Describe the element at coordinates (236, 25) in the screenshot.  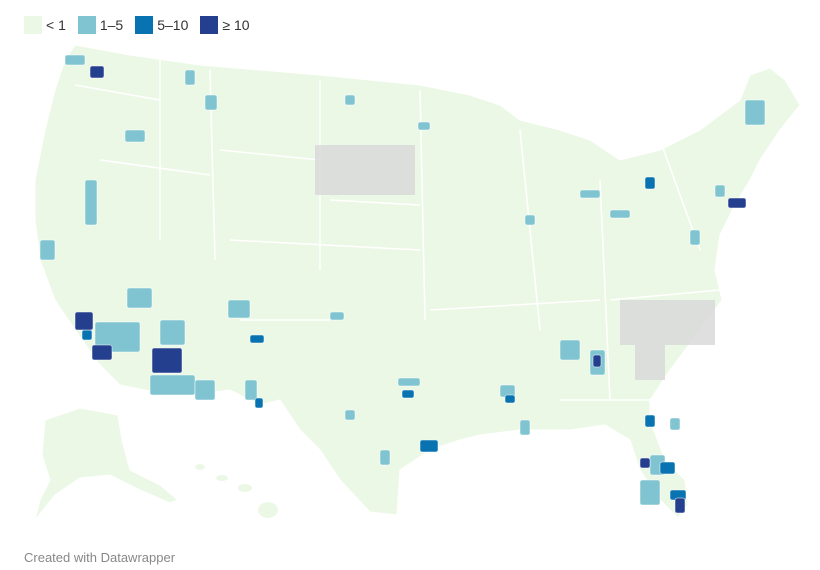
I see `legend-label: ≥ 10` at that location.